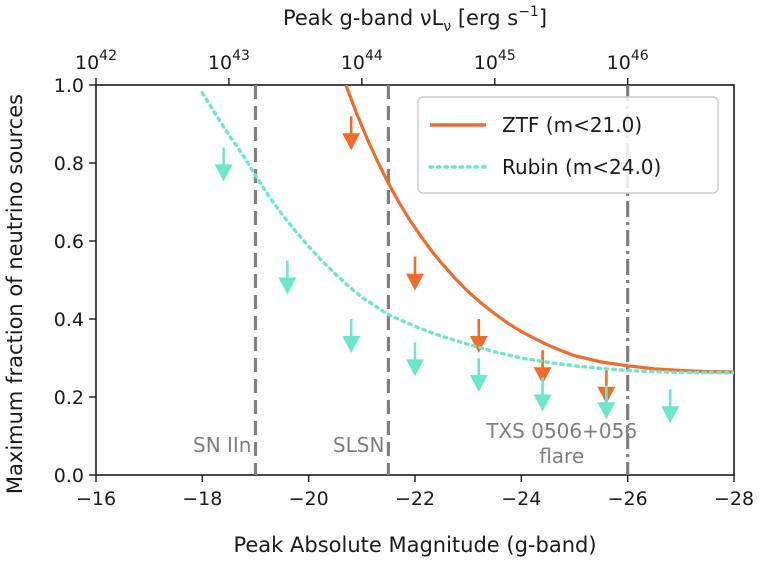 Image resolution: width=761 pixels, height=562 pixels. Describe the element at coordinates (229, 61) in the screenshot. I see `top-tick-label-1: 1043` at that location.